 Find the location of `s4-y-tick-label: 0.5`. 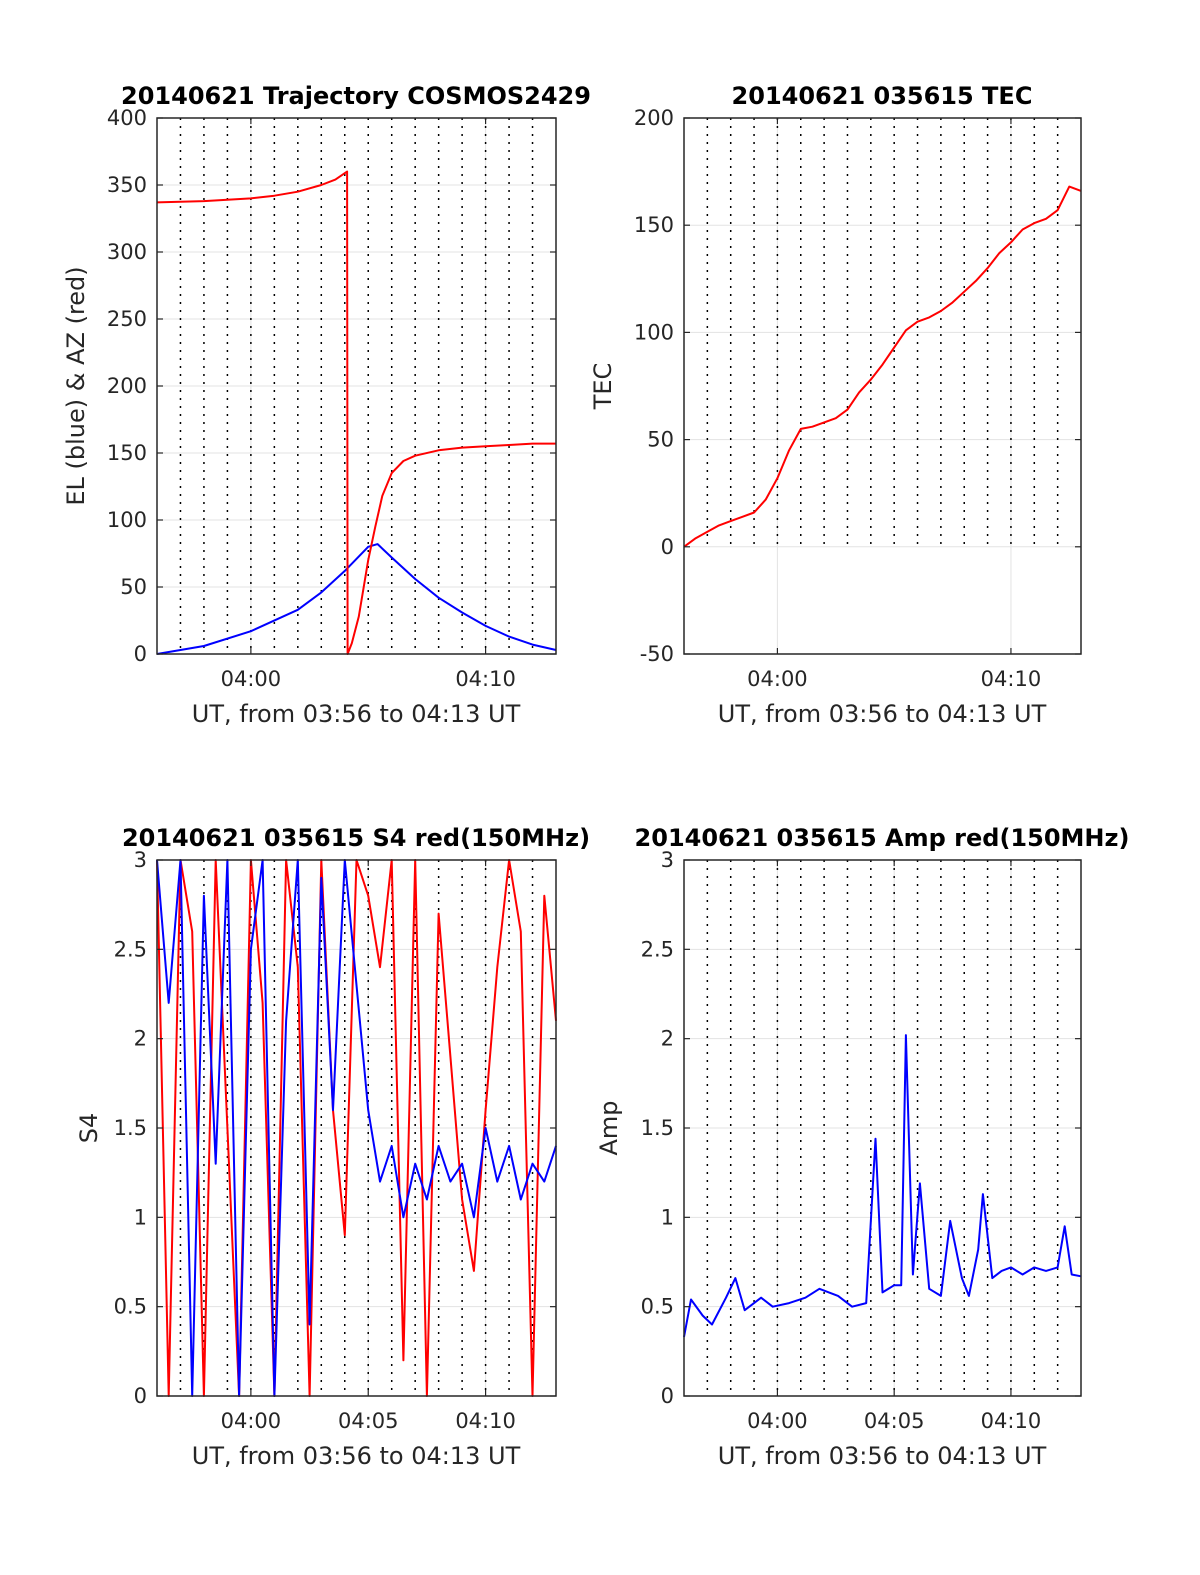

s4-y-tick-label: 0.5 is located at coordinates (130, 1307).